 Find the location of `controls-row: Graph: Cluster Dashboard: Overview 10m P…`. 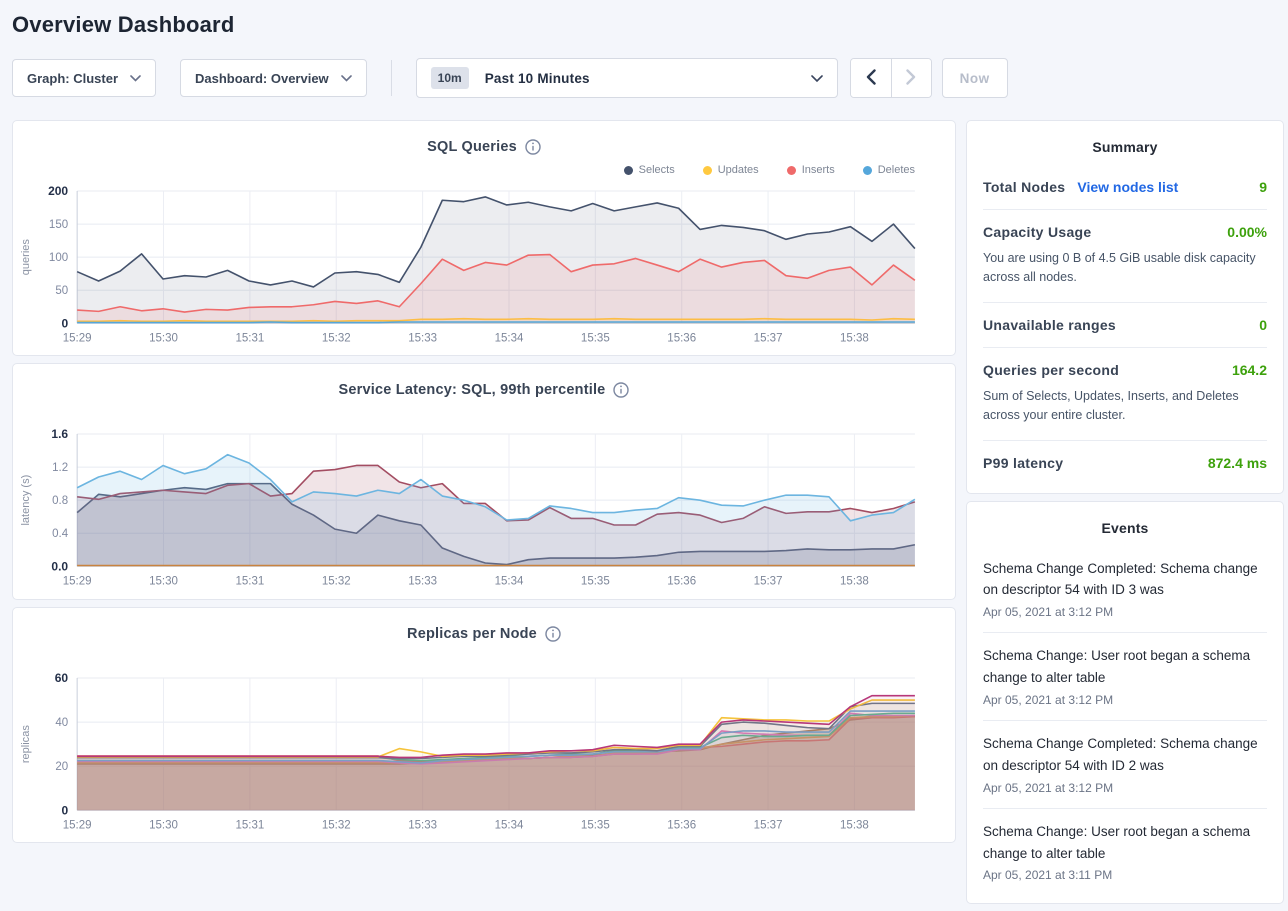

controls-row: Graph: Cluster Dashboard: Overview 10m P… is located at coordinates (644, 78).